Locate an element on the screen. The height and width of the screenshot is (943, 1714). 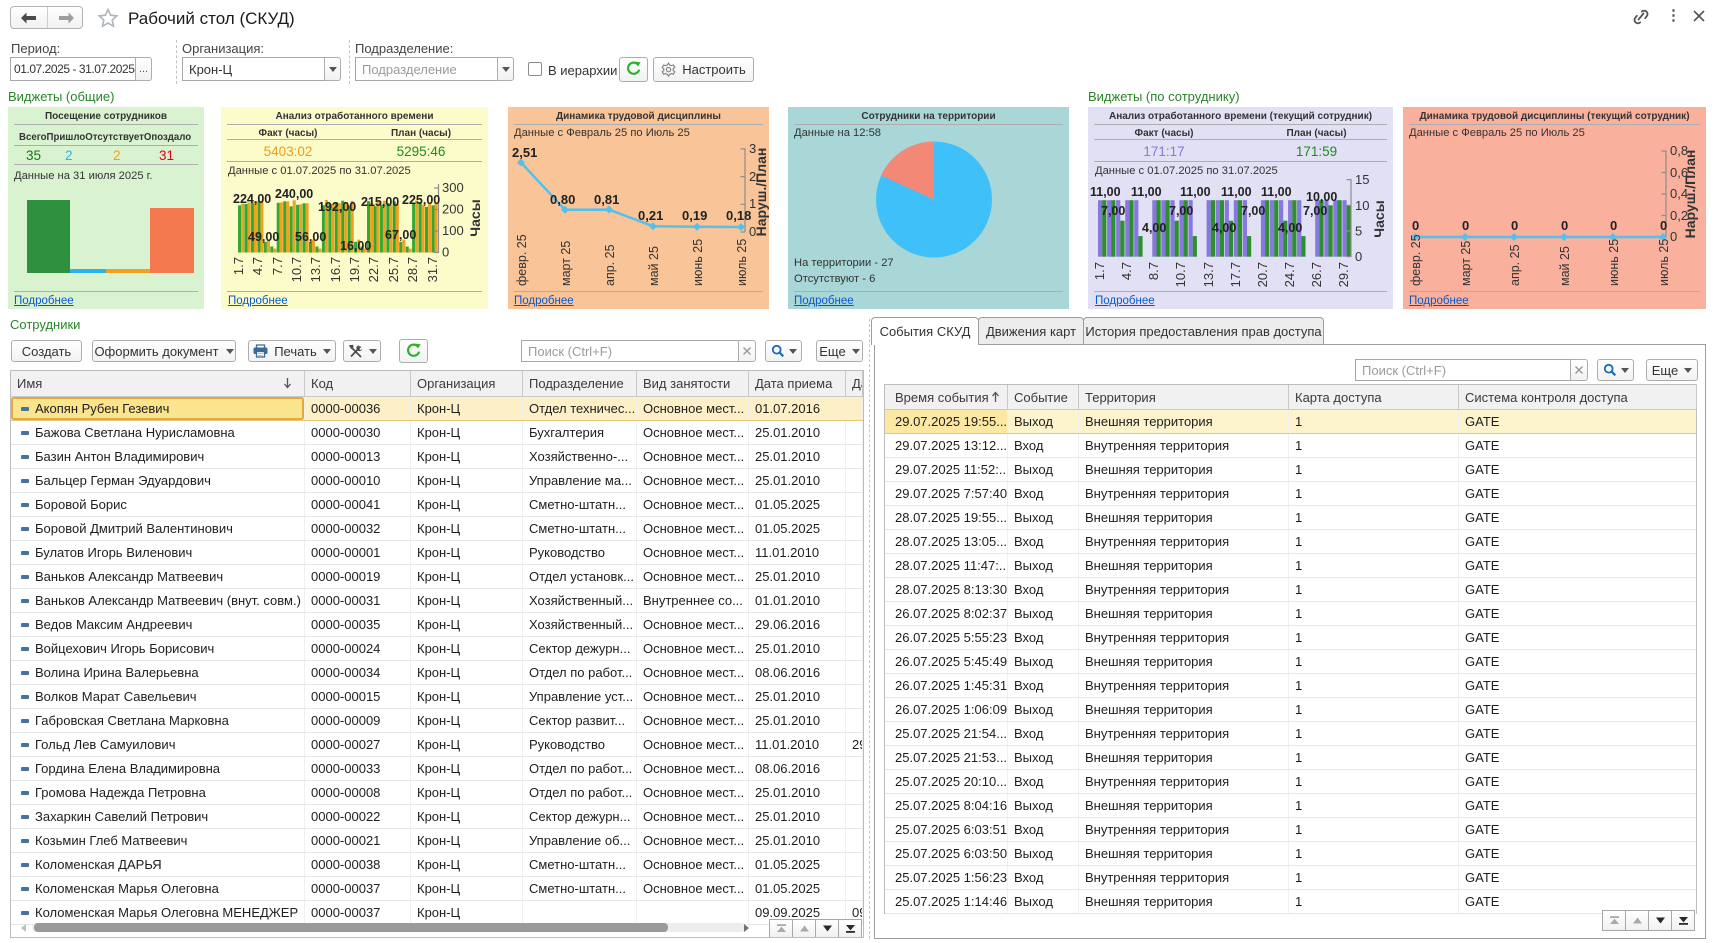
svg-text: 29.7 is located at coordinates (1343, 274).